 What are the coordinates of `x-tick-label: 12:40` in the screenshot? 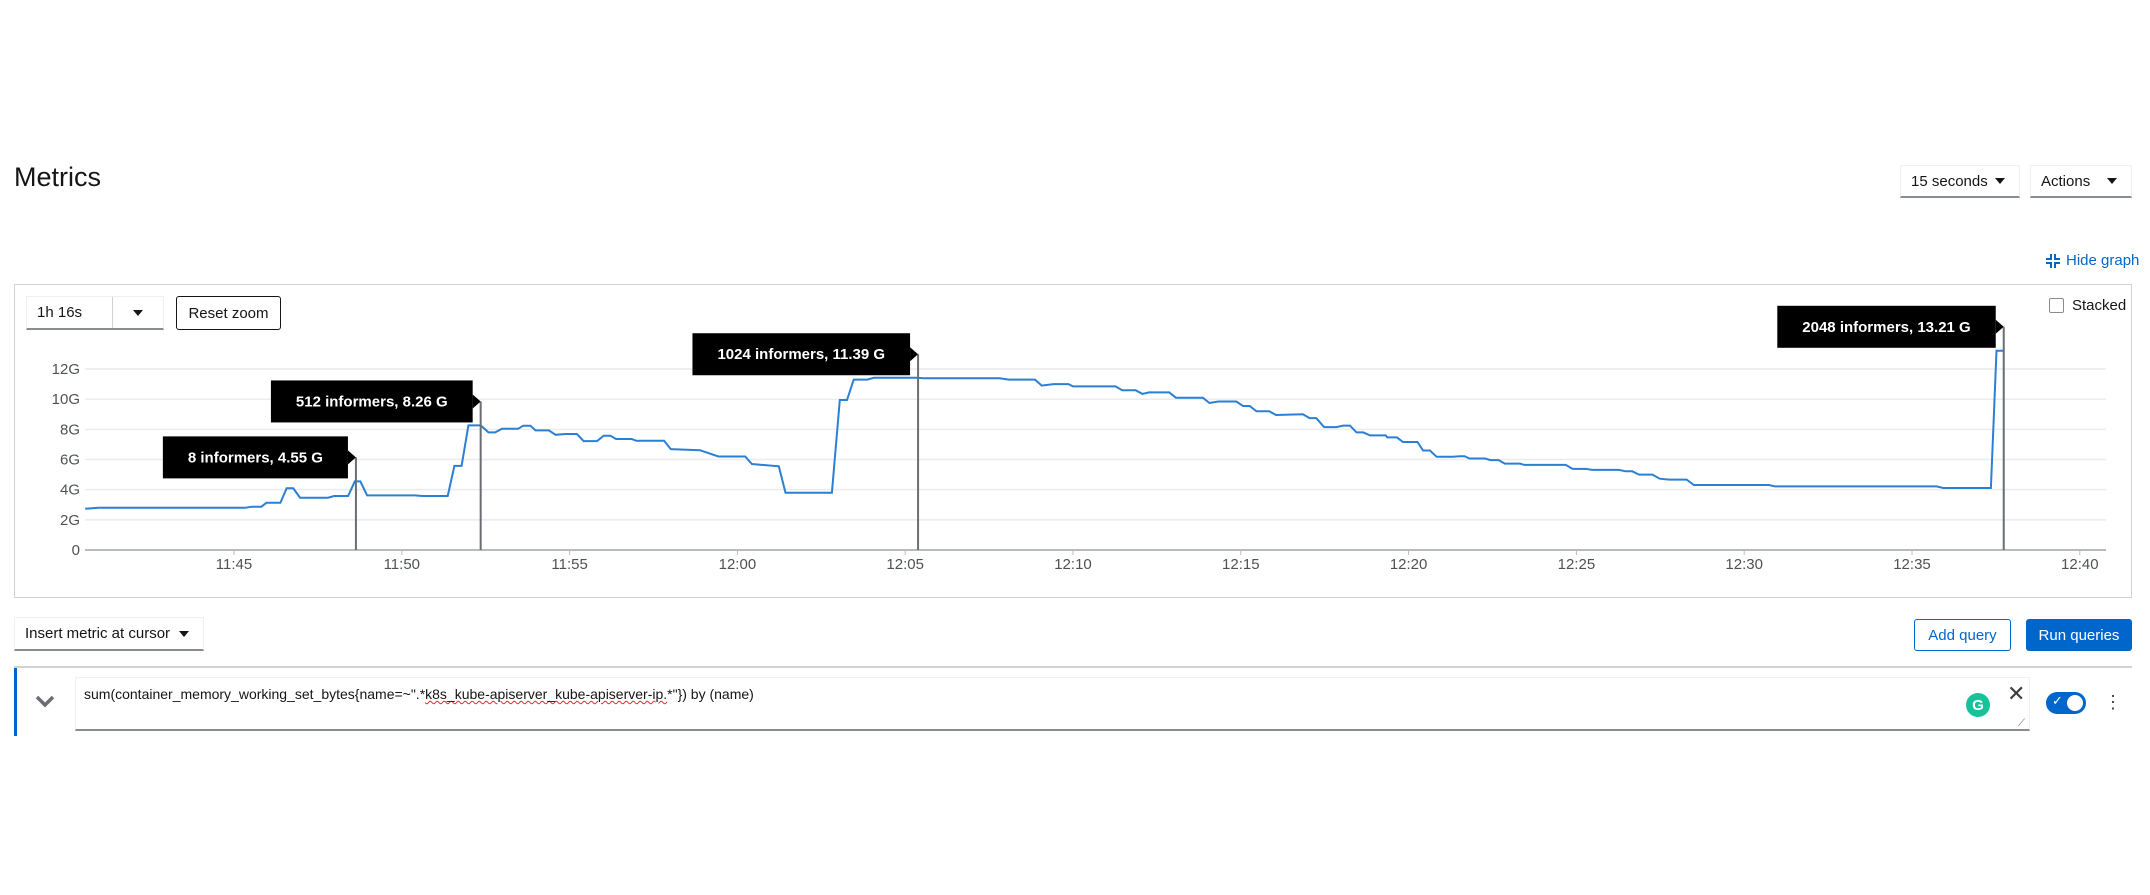 It's located at (2080, 564).